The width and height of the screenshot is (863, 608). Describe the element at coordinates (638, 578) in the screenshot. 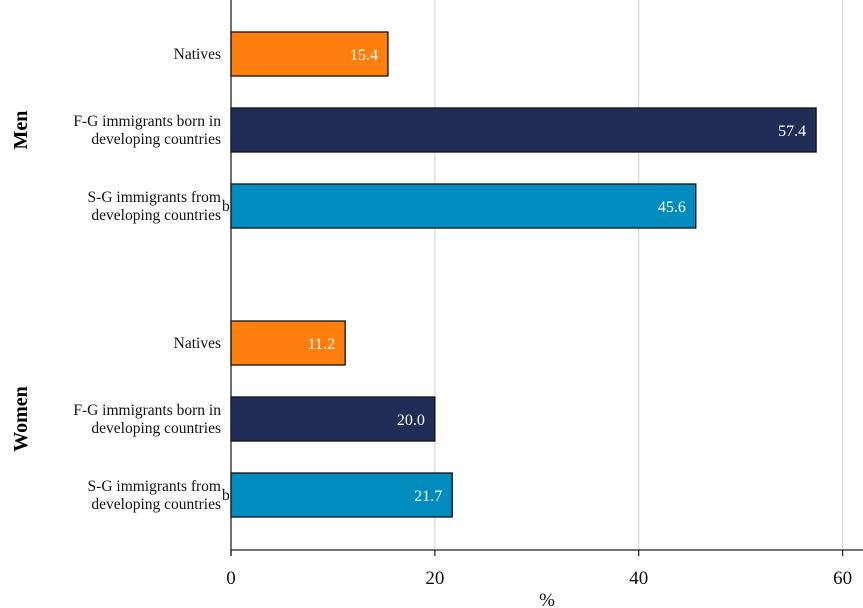

I see `x-tick-label: 40` at that location.